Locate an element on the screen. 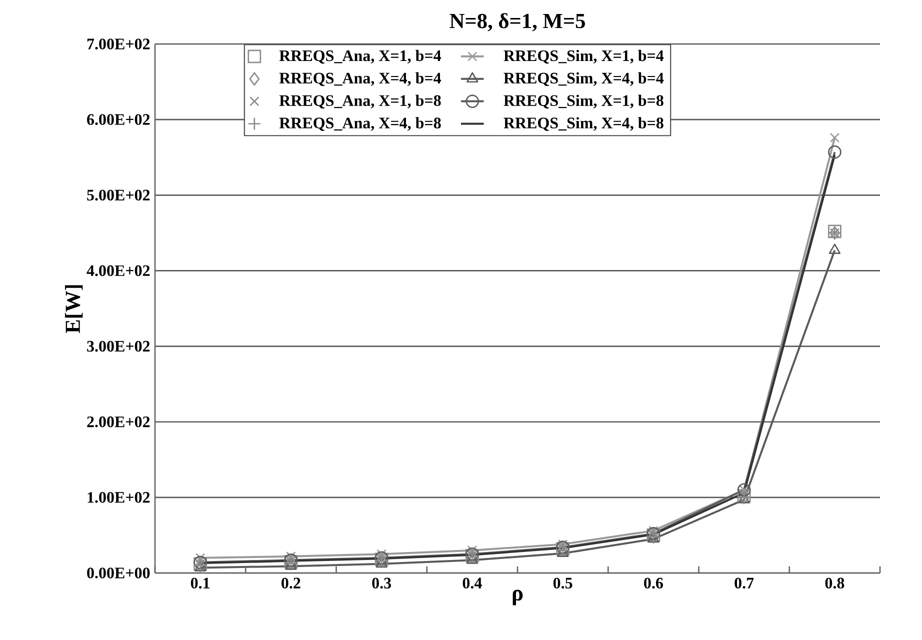 This screenshot has width=922, height=640. x-tick-label: 0.5 is located at coordinates (562, 583).